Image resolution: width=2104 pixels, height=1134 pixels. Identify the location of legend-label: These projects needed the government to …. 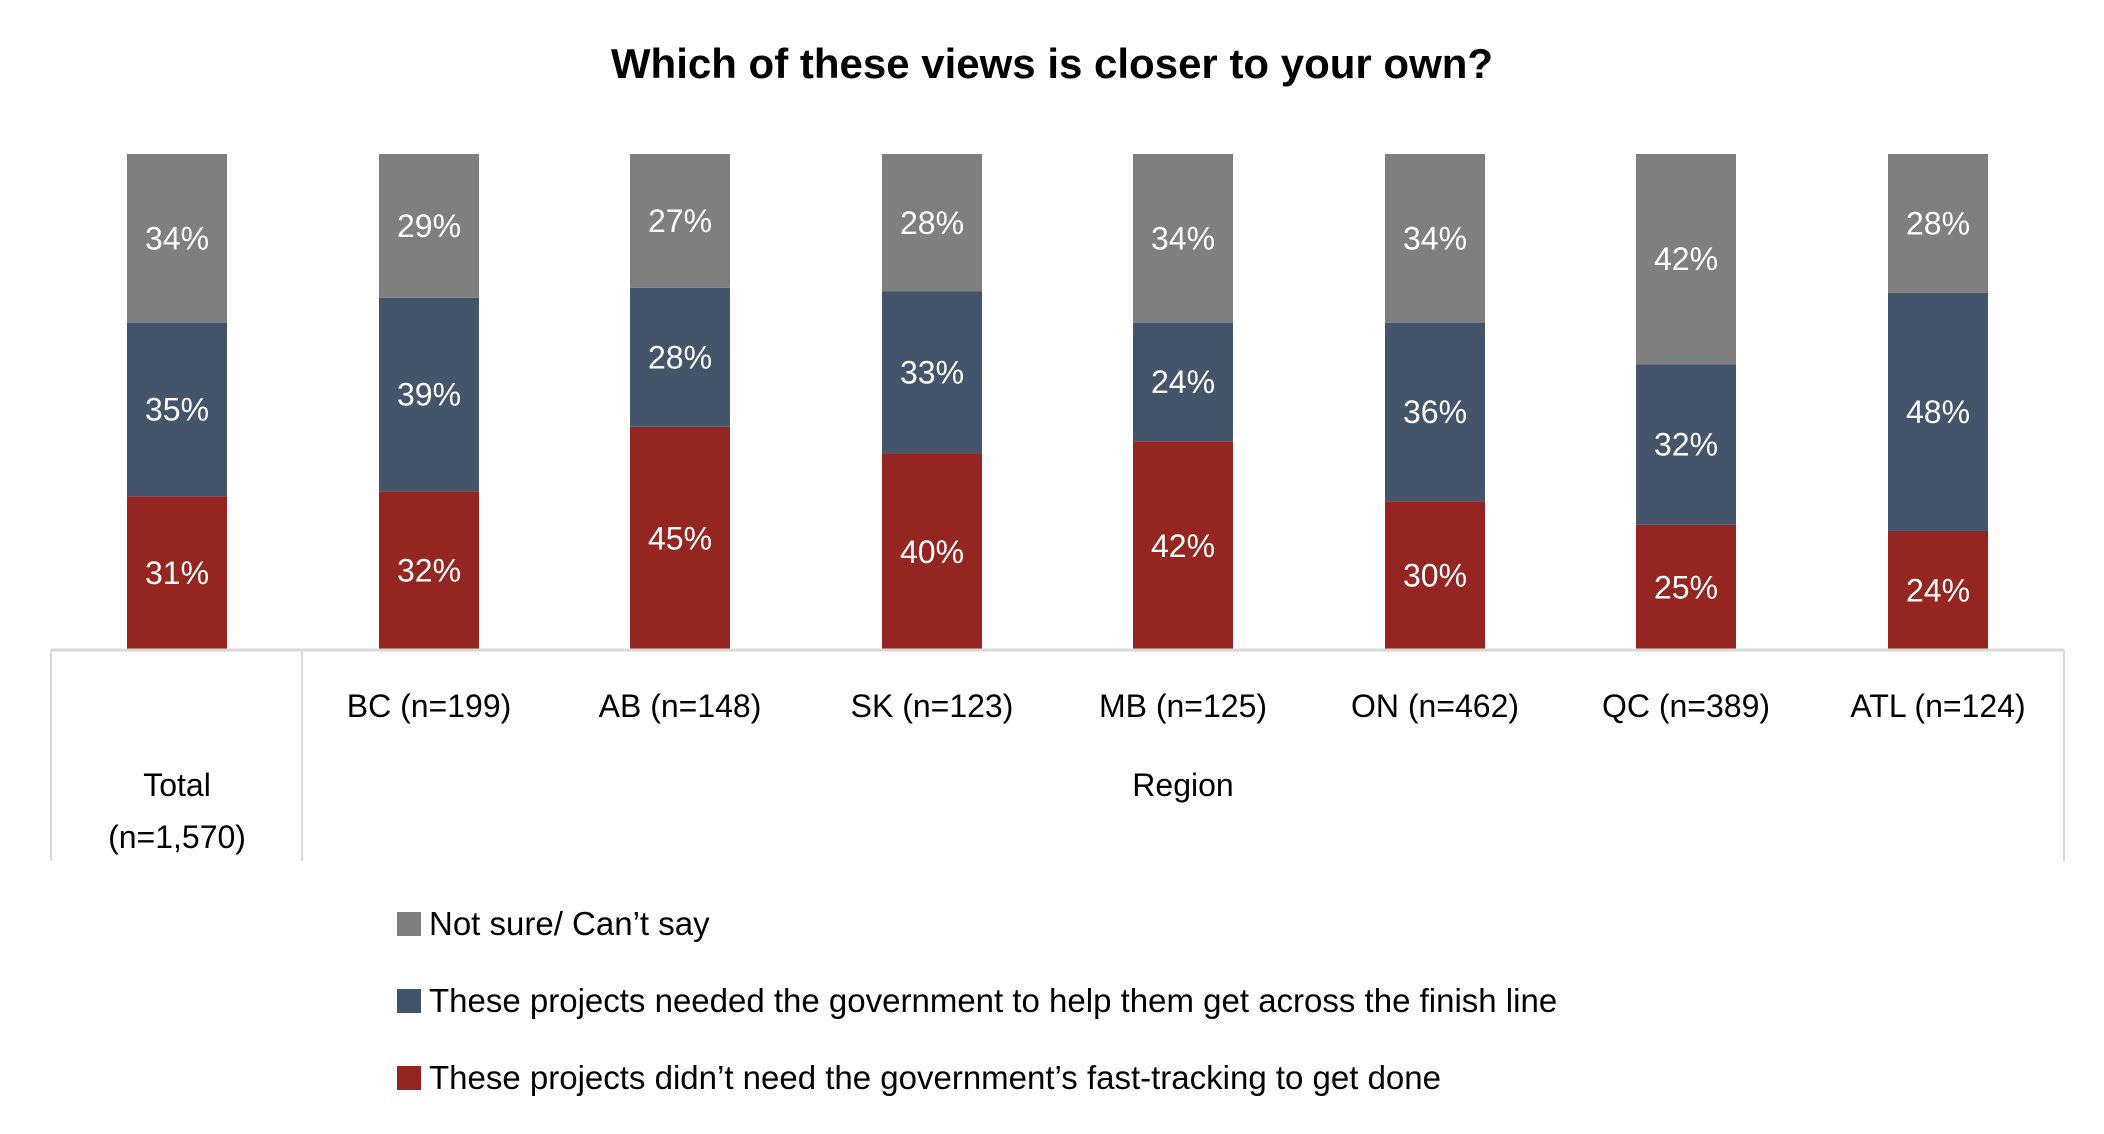
(993, 1000).